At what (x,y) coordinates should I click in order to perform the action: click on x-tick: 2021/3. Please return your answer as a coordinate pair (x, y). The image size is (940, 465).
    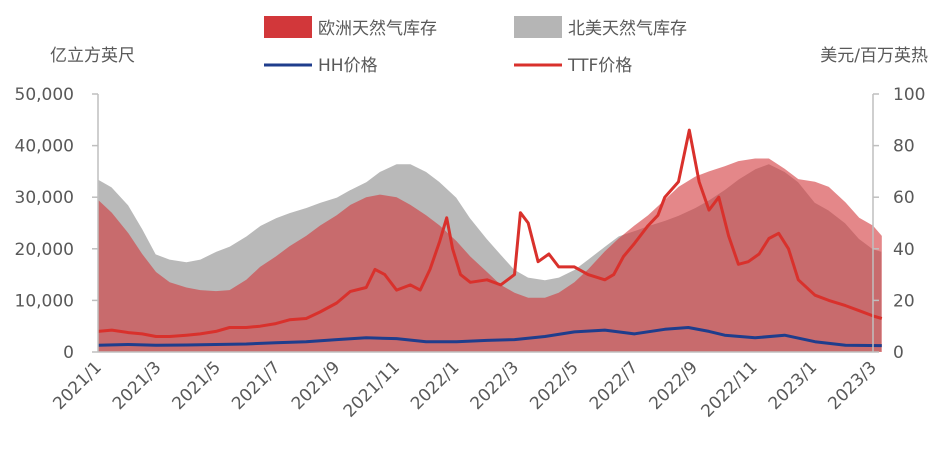
    Looking at the image, I should click on (137, 386).